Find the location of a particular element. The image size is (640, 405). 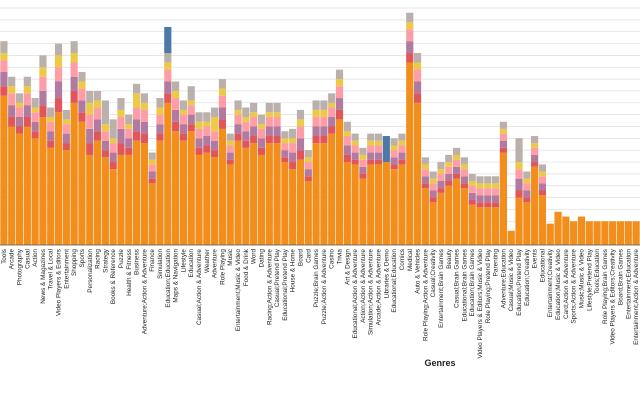

x-tick-label: Entertainment;Creativity is located at coordinates (550, 282).